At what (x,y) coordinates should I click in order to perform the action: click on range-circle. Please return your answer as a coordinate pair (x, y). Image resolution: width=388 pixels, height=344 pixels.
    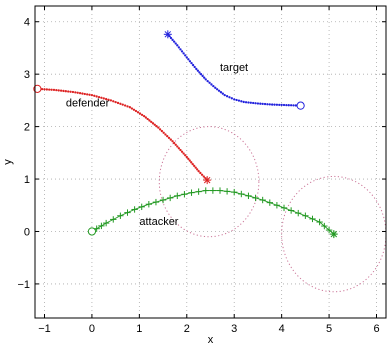
    Looking at the image, I should click on (209, 182).